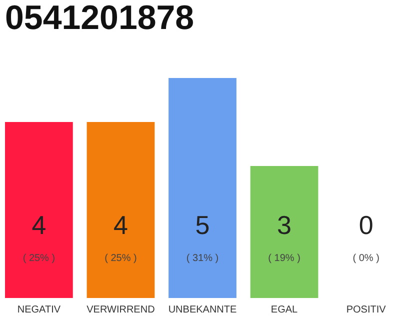 The height and width of the screenshot is (320, 410). Describe the element at coordinates (284, 258) in the screenshot. I see `annotation: ( 19% )` at that location.